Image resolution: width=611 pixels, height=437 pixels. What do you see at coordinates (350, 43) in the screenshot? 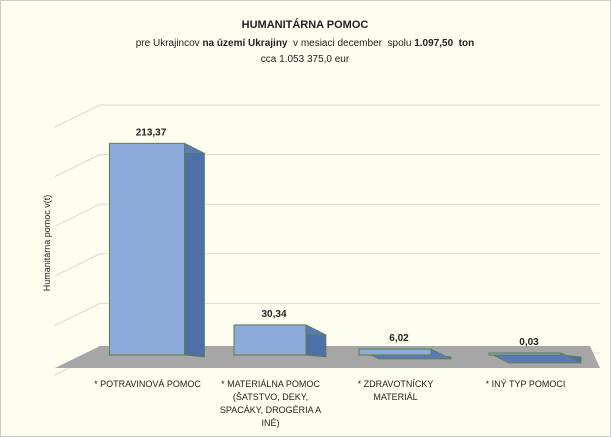
I see `subtitle-part: v mesiaci december spolu` at bounding box center [350, 43].